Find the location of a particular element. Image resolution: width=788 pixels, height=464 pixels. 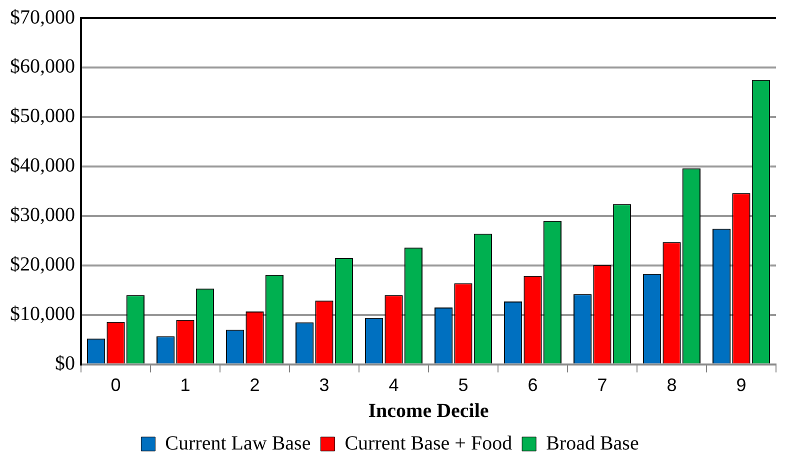

y-tick-label: $60,000 is located at coordinates (42, 67).